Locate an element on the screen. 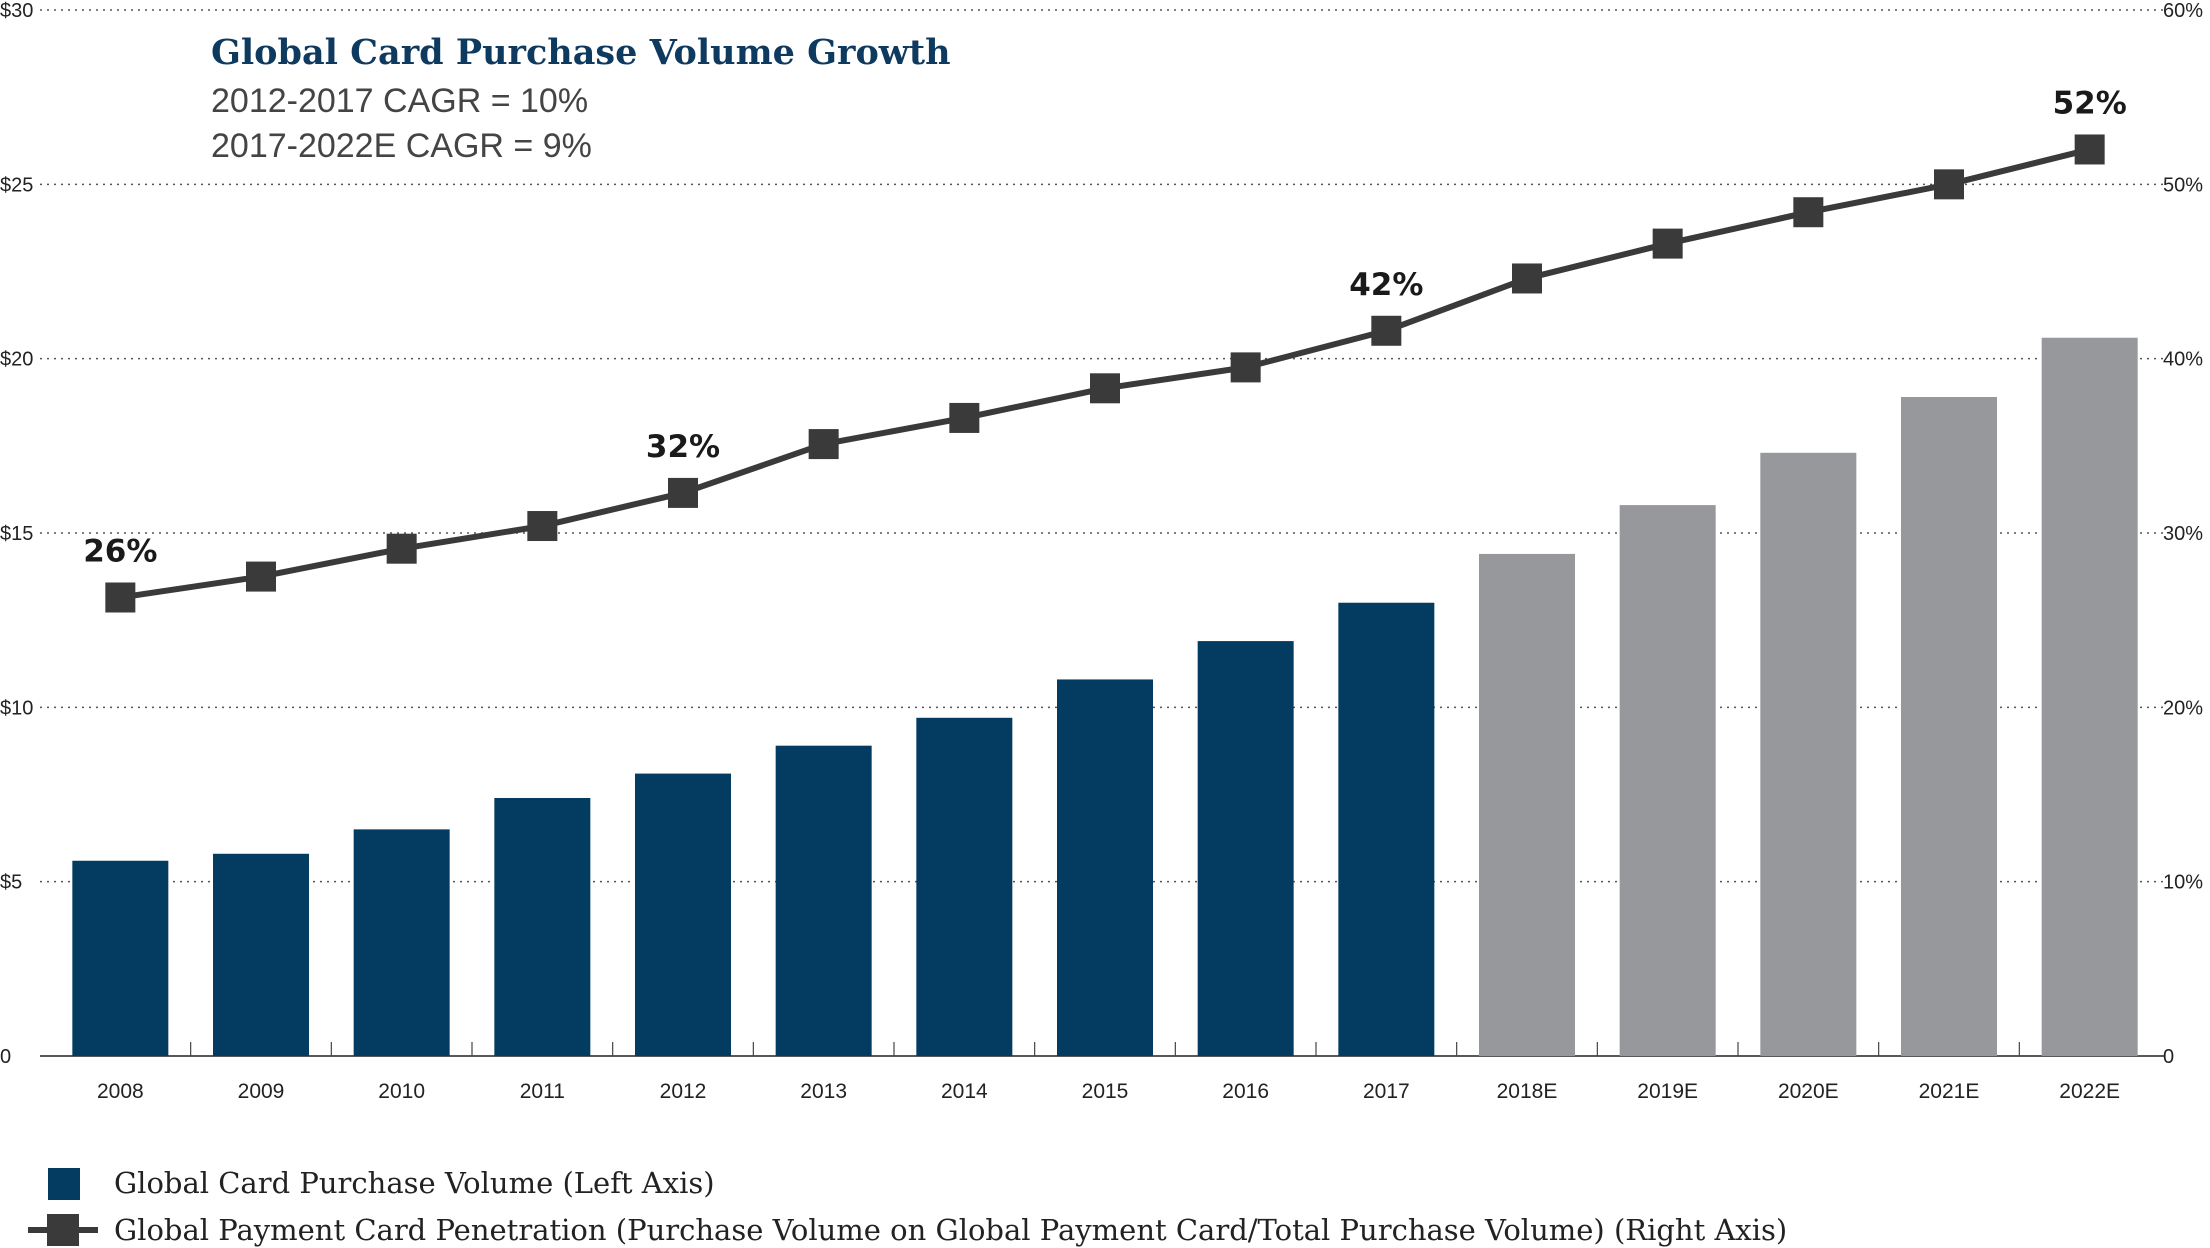  legend-bar-label: Global Card Purchase Volume (Left Axis) is located at coordinates (414, 1183).